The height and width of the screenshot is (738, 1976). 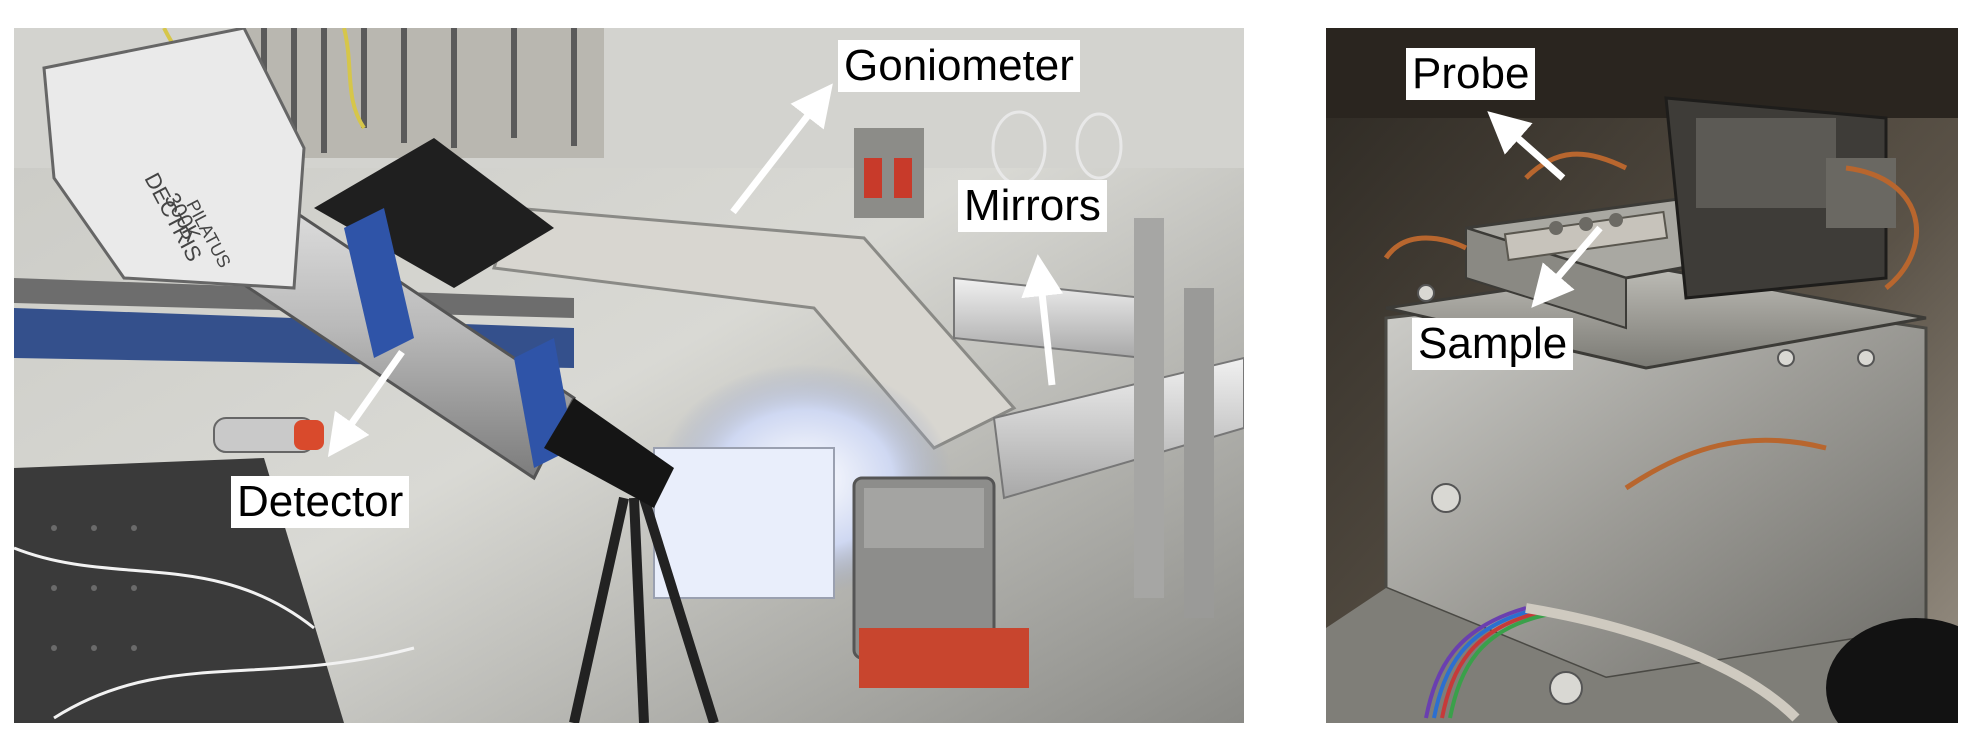 What do you see at coordinates (1032, 206) in the screenshot?
I see `mirrors-label: Mirrors` at bounding box center [1032, 206].